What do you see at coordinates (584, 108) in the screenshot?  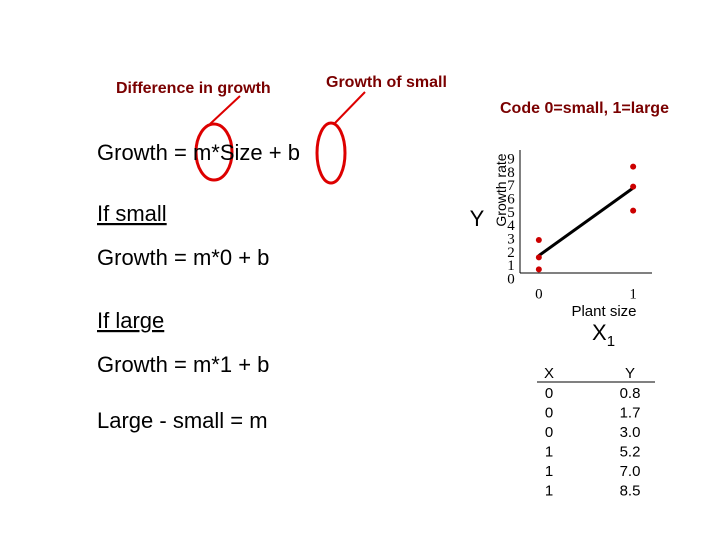 I see `annotation: Code 0=small, 1=large` at bounding box center [584, 108].